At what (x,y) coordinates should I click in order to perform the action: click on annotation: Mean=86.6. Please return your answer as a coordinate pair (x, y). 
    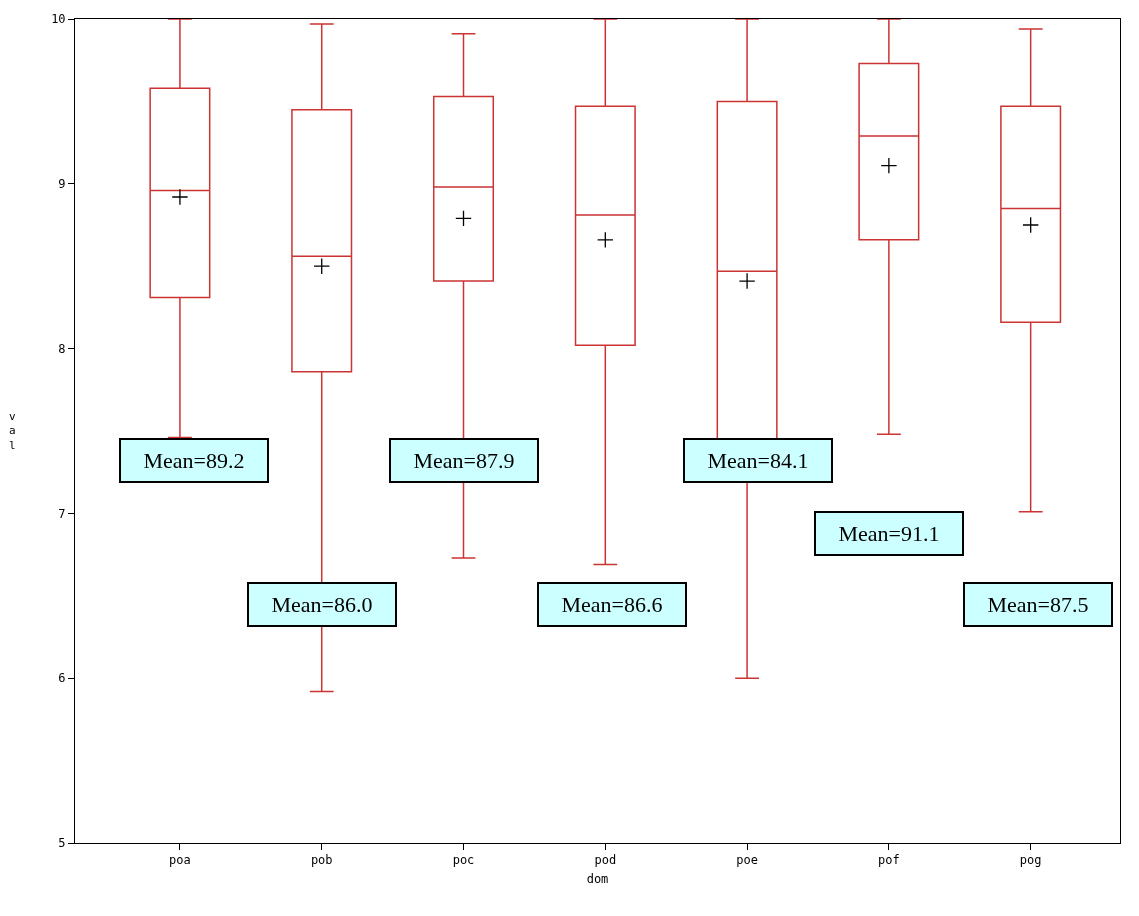
    Looking at the image, I should click on (612, 604).